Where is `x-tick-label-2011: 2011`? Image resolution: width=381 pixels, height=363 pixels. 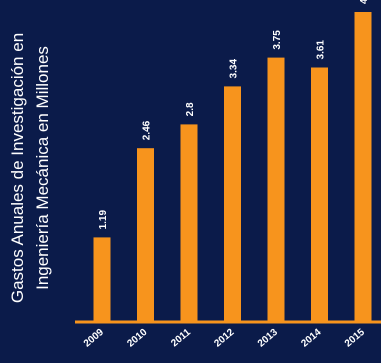 x-tick-label-2011: 2011 is located at coordinates (181, 338).